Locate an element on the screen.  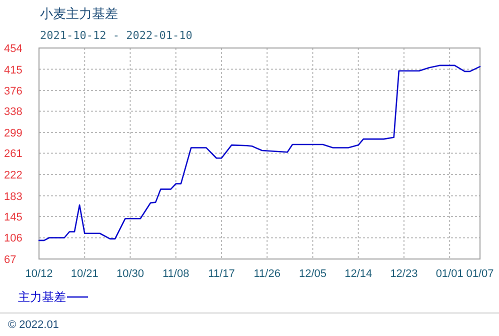
chart-subtitle: 2021-10-12 - 2022-01-10 is located at coordinates (116, 35).